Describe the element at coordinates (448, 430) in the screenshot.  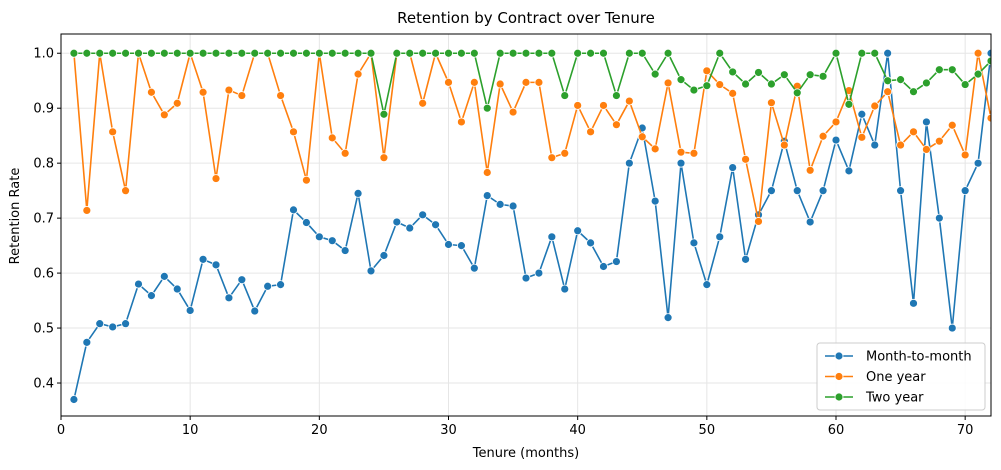
I see `x-tick-label: 30` at that location.